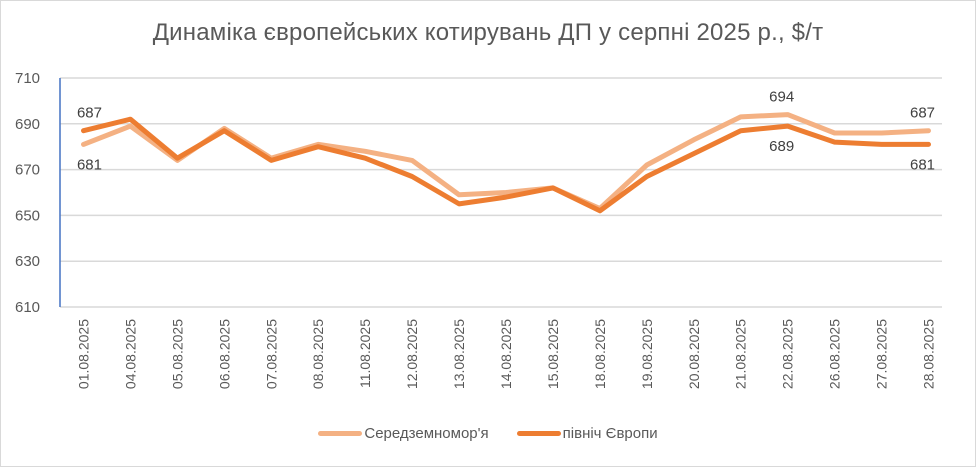 The width and height of the screenshot is (976, 467). What do you see at coordinates (647, 354) in the screenshot?
I see `x-tick-label: 19.08.2025` at bounding box center [647, 354].